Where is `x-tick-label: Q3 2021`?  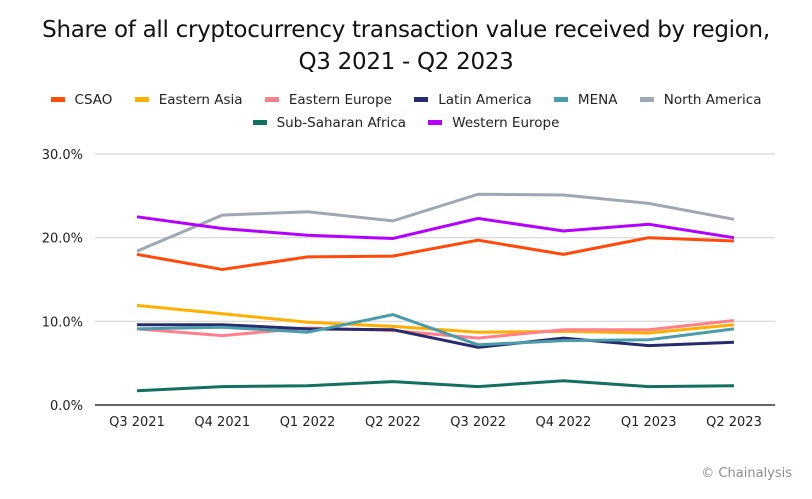 x-tick-label: Q3 2021 is located at coordinates (137, 422).